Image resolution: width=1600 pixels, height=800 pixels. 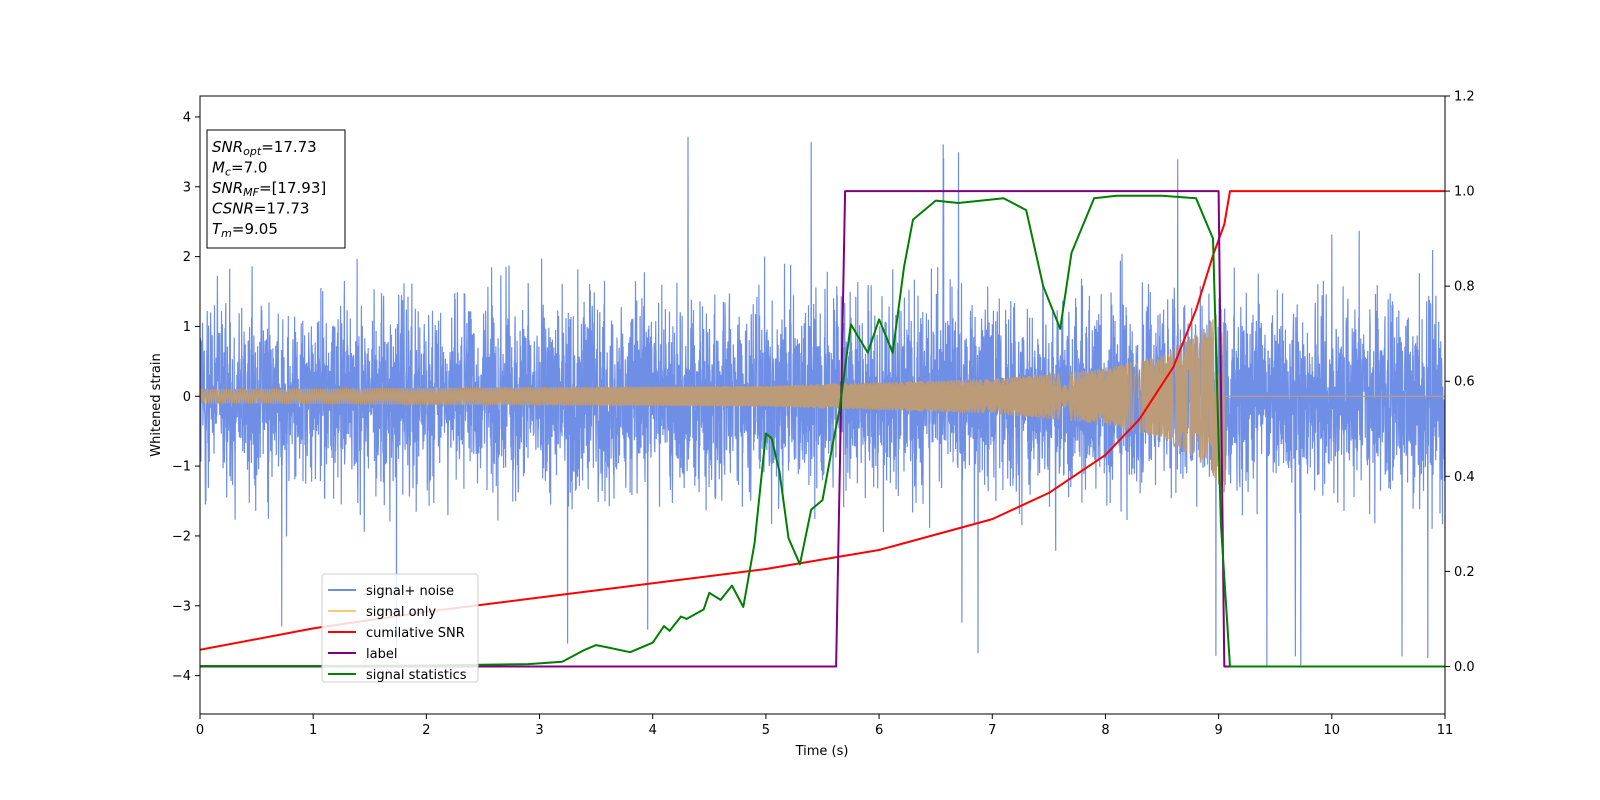 I want to click on x-tick-label: 7, so click(x=992, y=730).